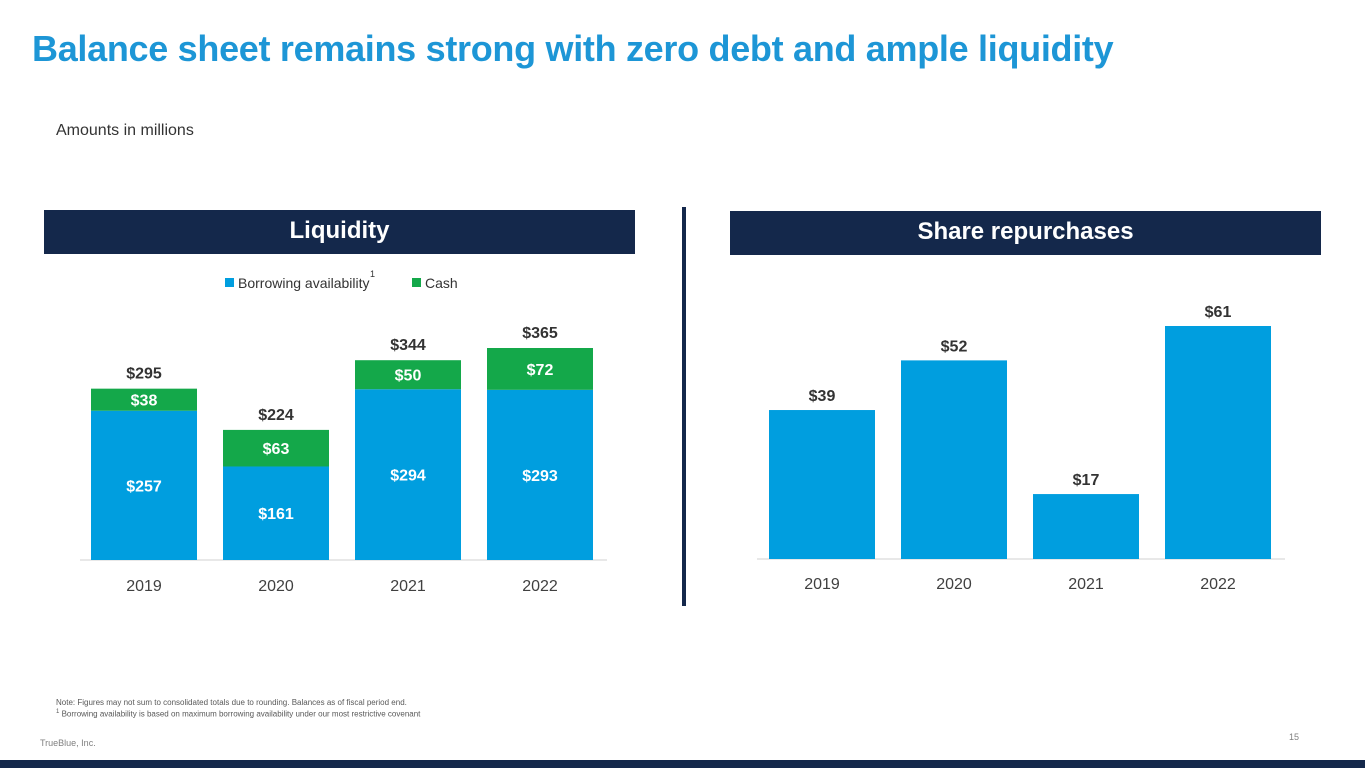 The width and height of the screenshot is (1365, 768). I want to click on repurchase-bar-2021, so click(1086, 526).